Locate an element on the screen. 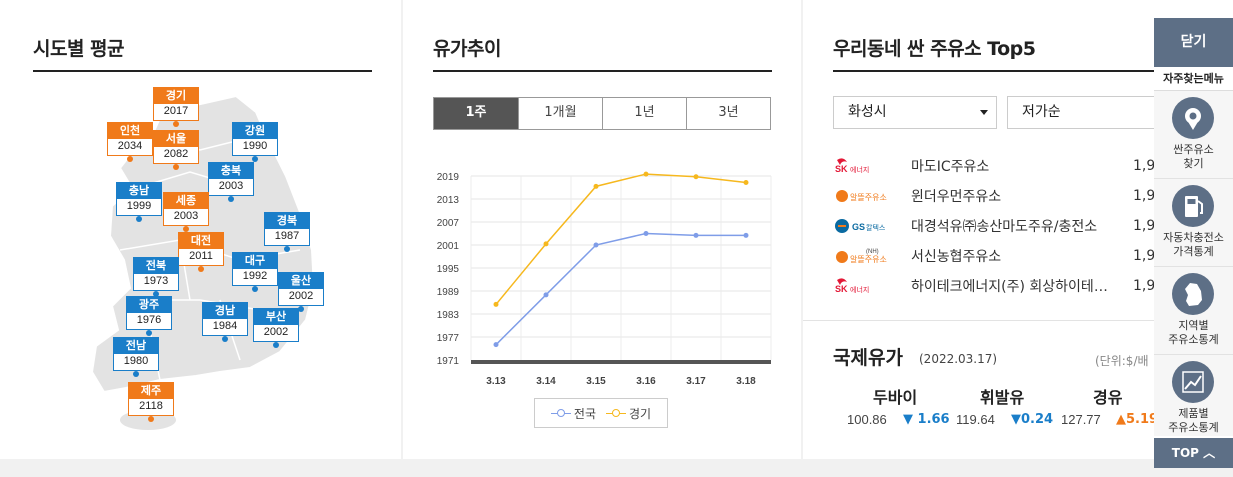 This screenshot has width=1233, height=477. region-price: 1992 is located at coordinates (255, 276).